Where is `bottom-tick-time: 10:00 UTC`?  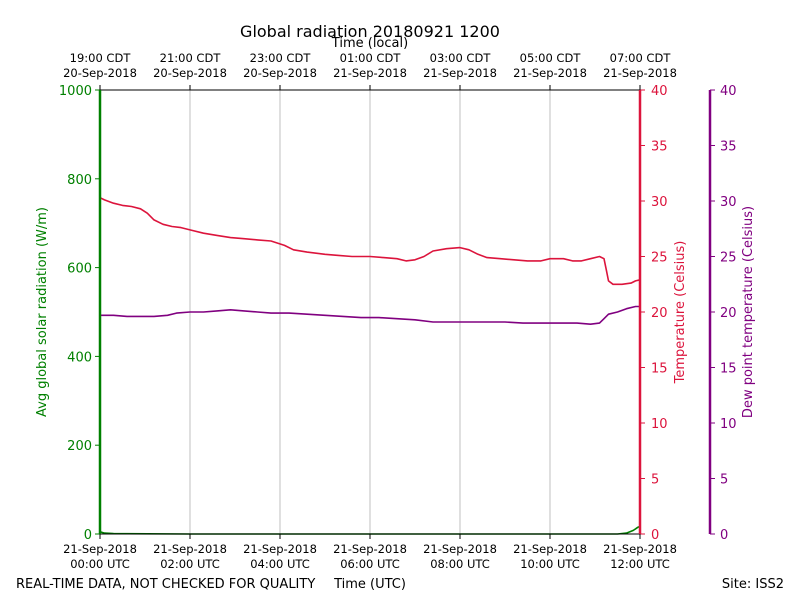 bottom-tick-time: 10:00 UTC is located at coordinates (550, 564).